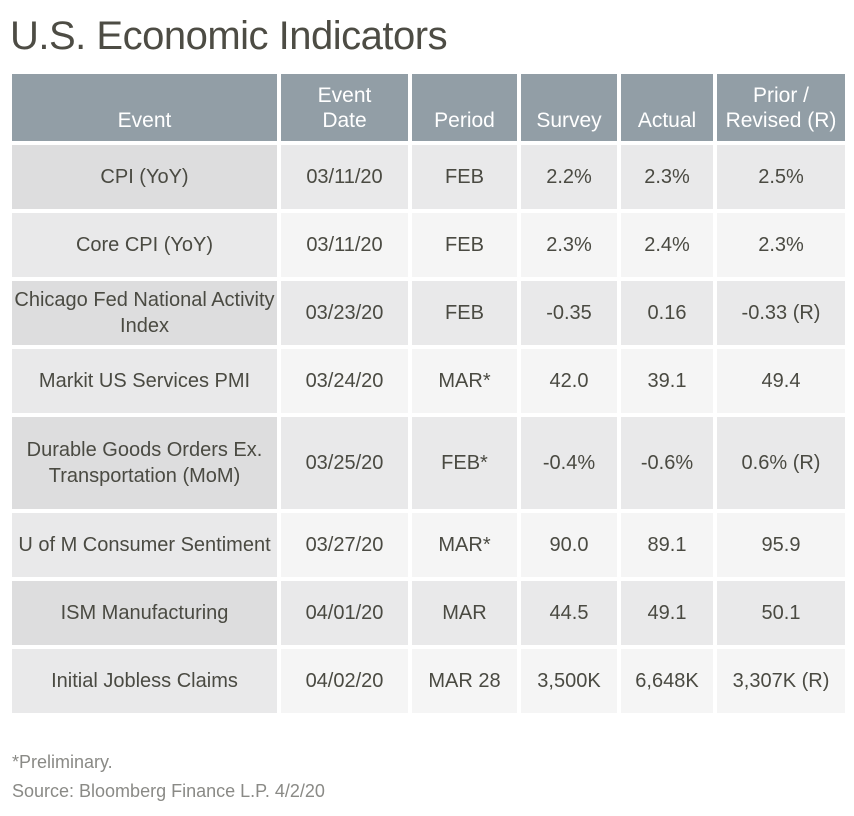 Image resolution: width=854 pixels, height=816 pixels. What do you see at coordinates (569, 381) in the screenshot?
I see `cell-survey: 42.0` at bounding box center [569, 381].